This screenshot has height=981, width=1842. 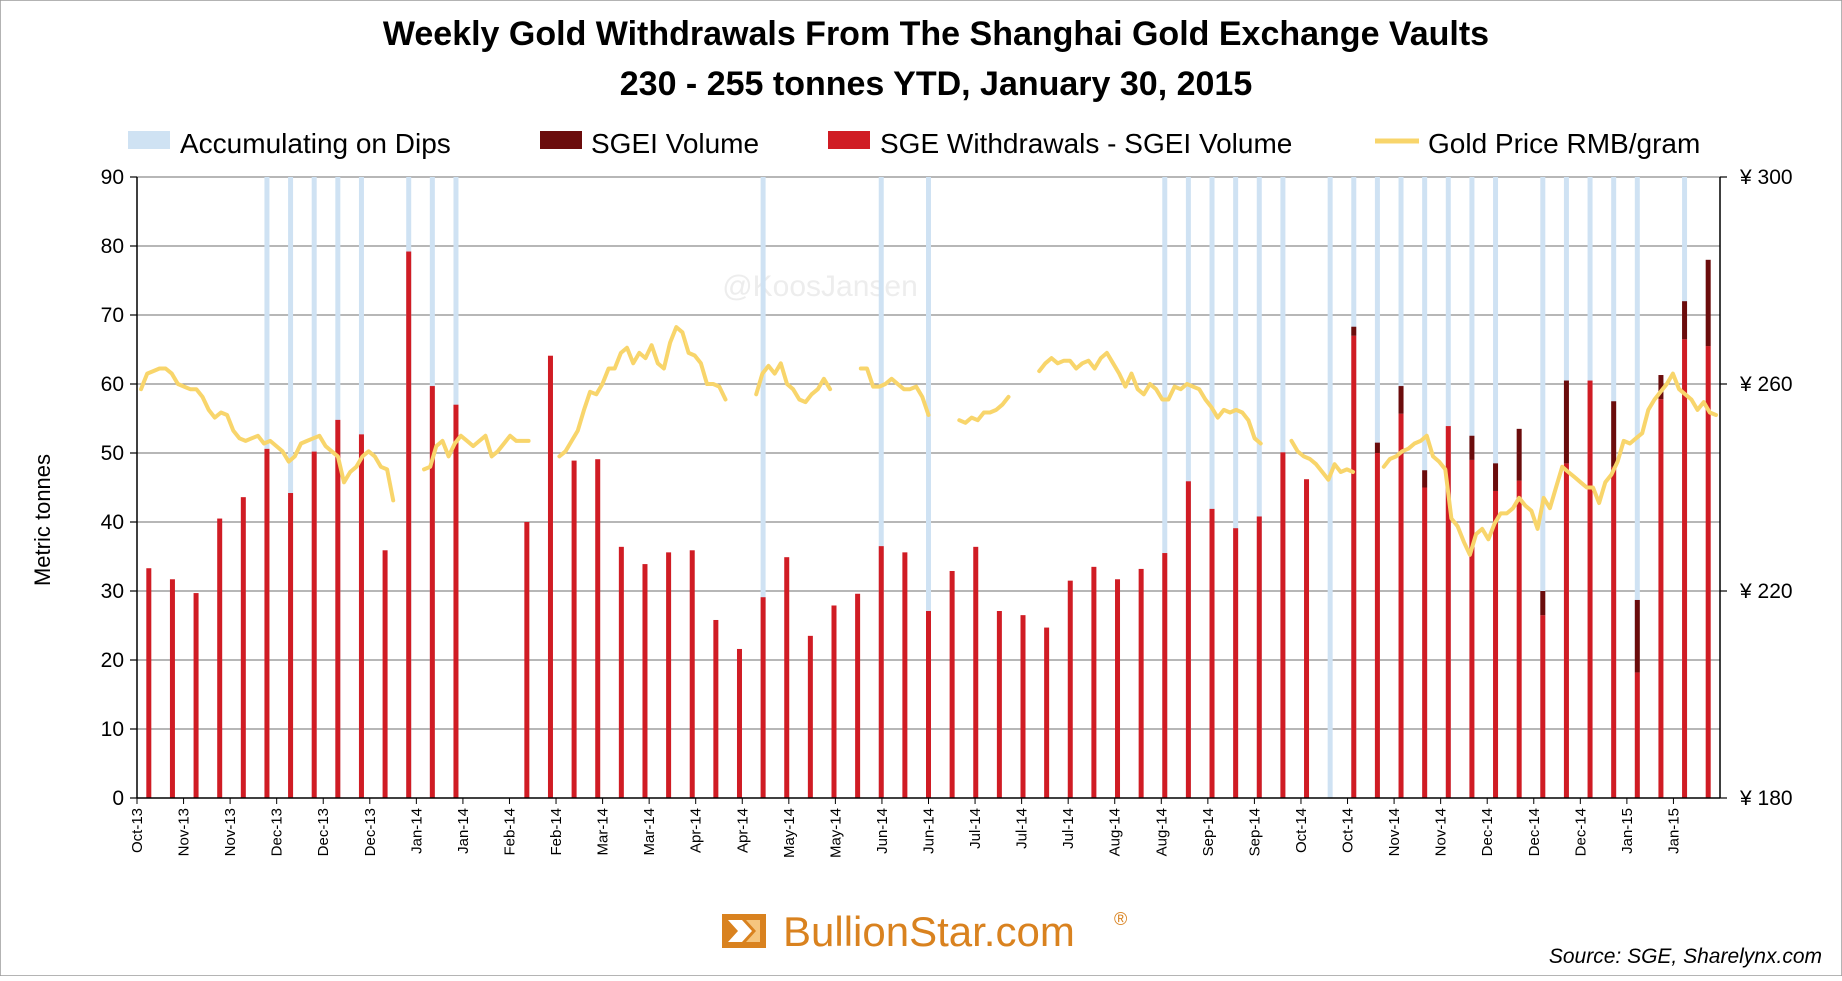 What do you see at coordinates (42, 520) in the screenshot?
I see `y-axis-label: Metric tonnes` at bounding box center [42, 520].